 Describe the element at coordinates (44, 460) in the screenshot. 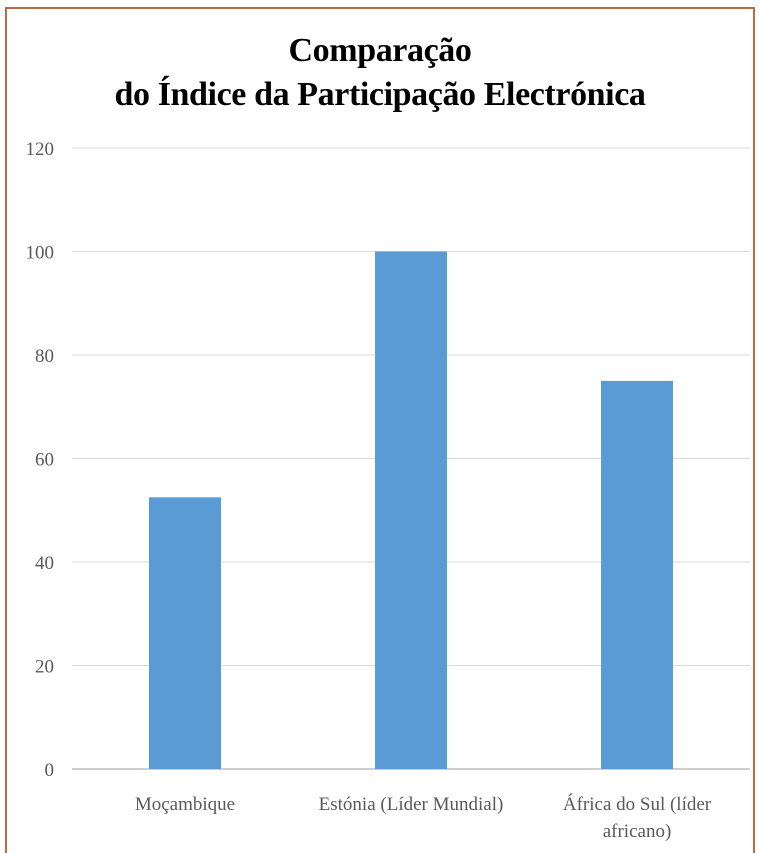

I see `y-tick-label: 60` at that location.